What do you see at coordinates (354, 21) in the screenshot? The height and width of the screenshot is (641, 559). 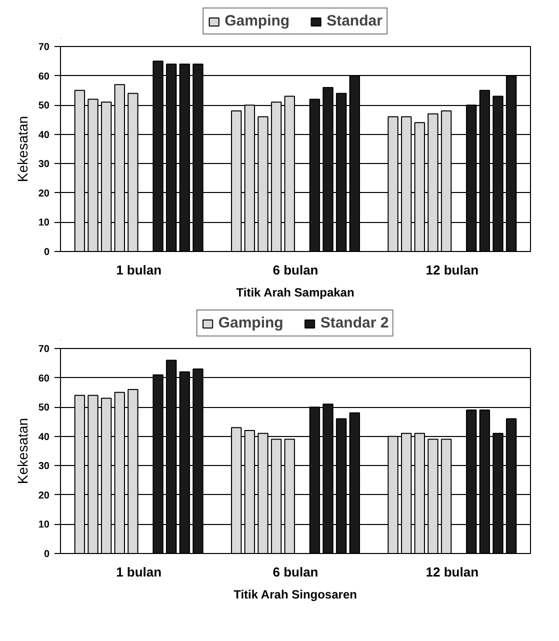 I see `legend-label: Standar` at bounding box center [354, 21].